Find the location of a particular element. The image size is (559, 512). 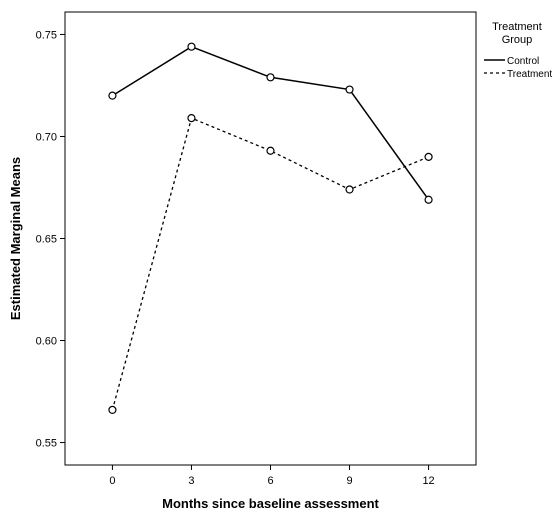

y-axis: 0.55 0.60 0.65 0.70 0.75 is located at coordinates (50, 239).